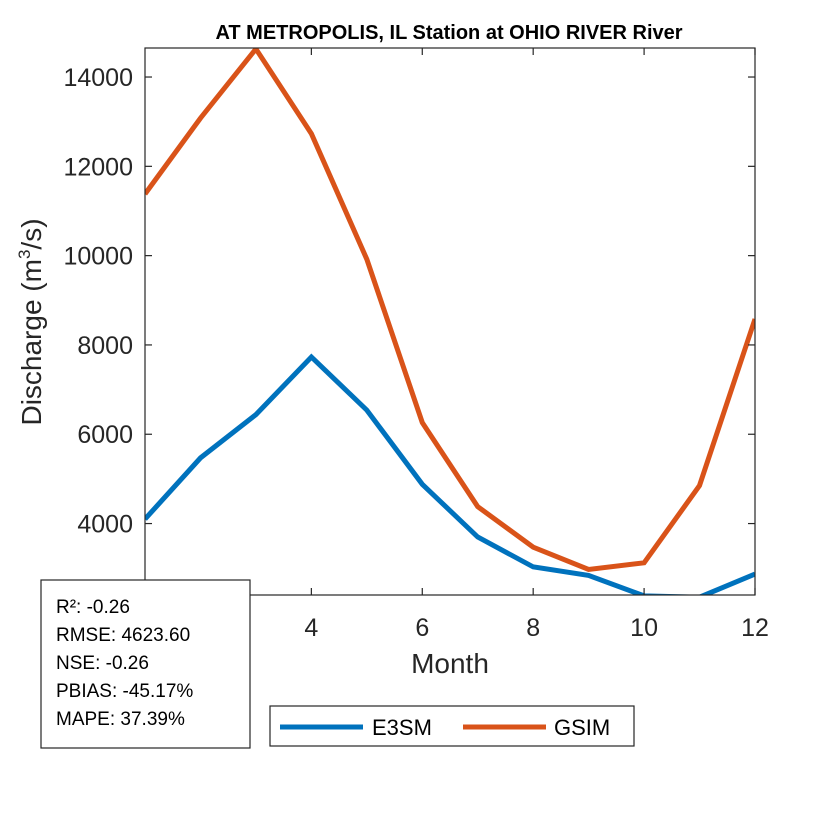 The width and height of the screenshot is (833, 833). I want to click on x-tick-label: 6, so click(422, 628).